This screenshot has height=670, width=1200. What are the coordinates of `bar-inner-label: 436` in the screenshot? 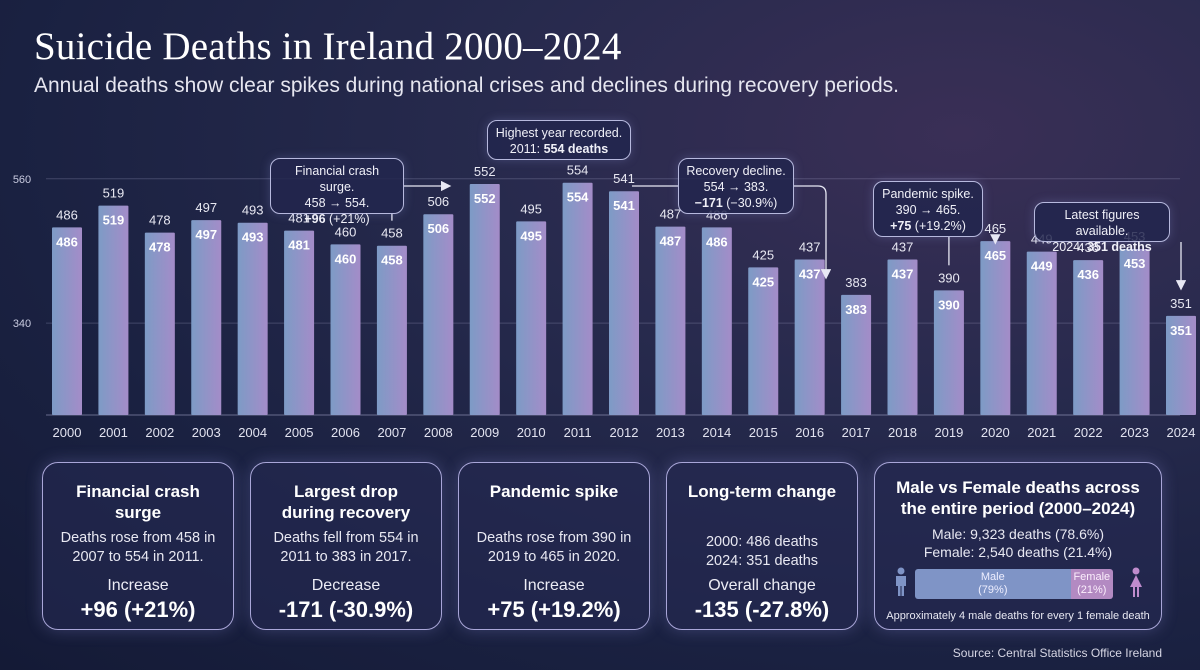 It's located at (1088, 274).